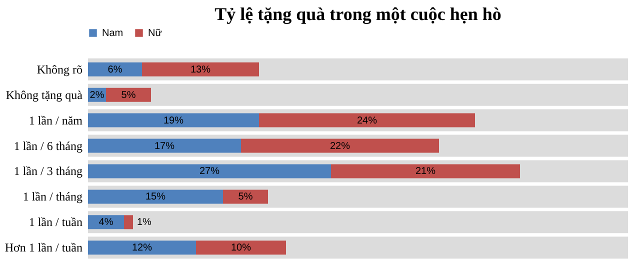  What do you see at coordinates (52, 197) in the screenshot?
I see `y-tick-label: 1 lần / tháng` at bounding box center [52, 197].